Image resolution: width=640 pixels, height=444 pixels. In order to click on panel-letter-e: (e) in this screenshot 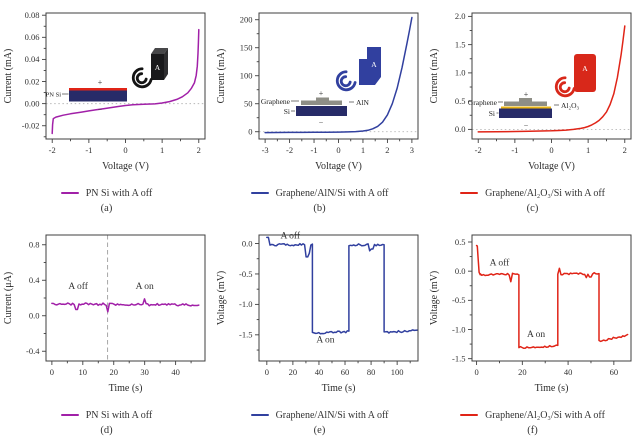, I will do `click(319, 430)`.